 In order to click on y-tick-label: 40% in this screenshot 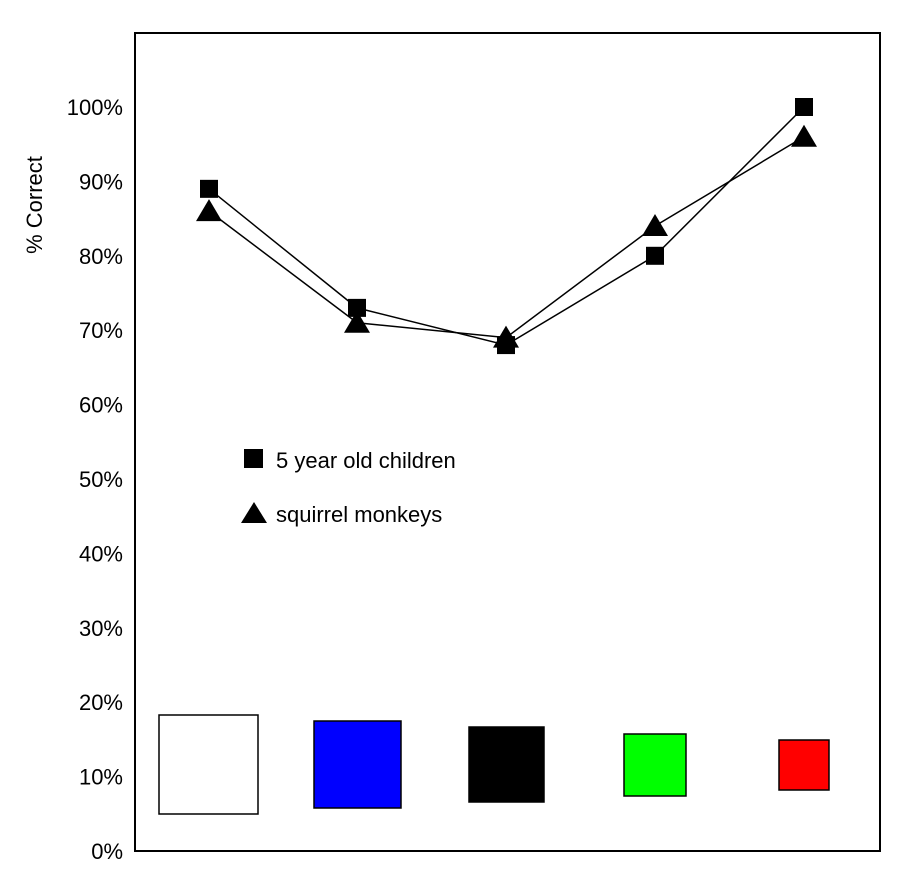, I will do `click(101, 553)`.